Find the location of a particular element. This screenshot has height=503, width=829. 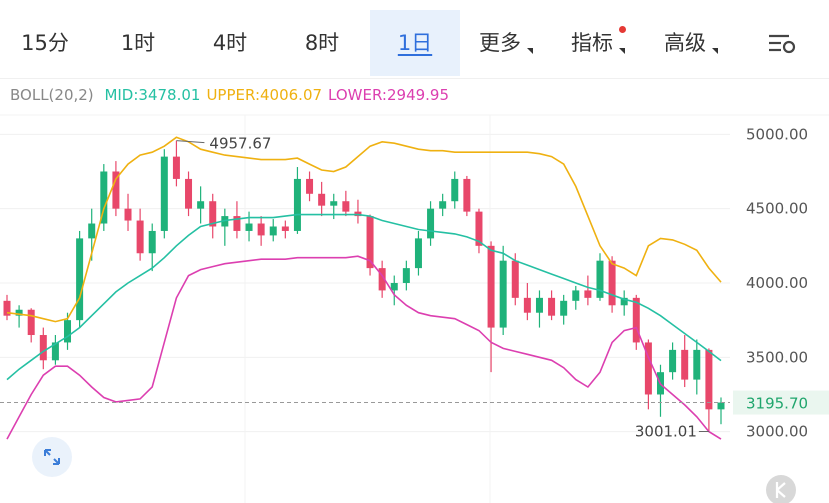

expand-button is located at coordinates (52, 457).